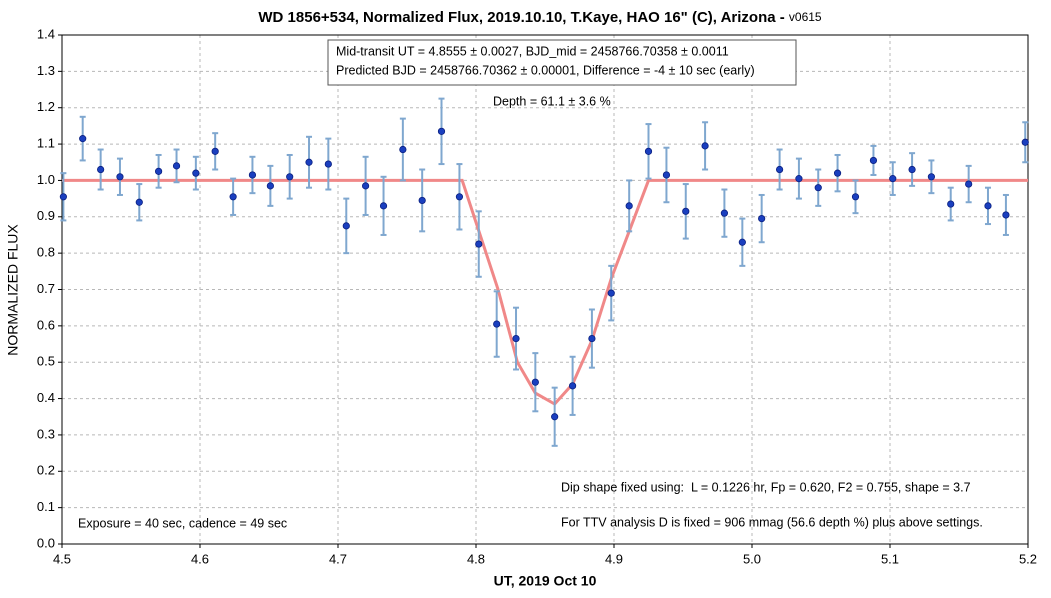  What do you see at coordinates (13, 290) in the screenshot?
I see `y-axis-label: NORMALIZED FLUX` at bounding box center [13, 290].